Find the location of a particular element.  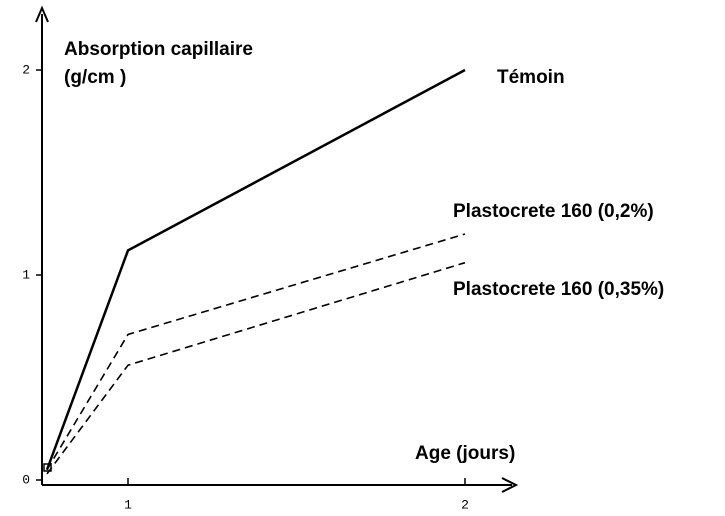

y-axis-label: Absorption capillaire is located at coordinates (158, 49).